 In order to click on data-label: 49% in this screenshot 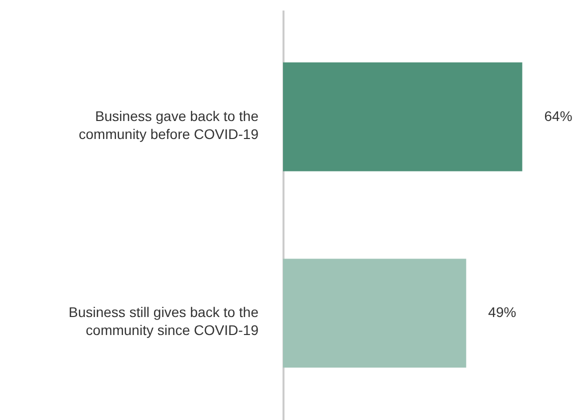, I will do `click(502, 312)`.